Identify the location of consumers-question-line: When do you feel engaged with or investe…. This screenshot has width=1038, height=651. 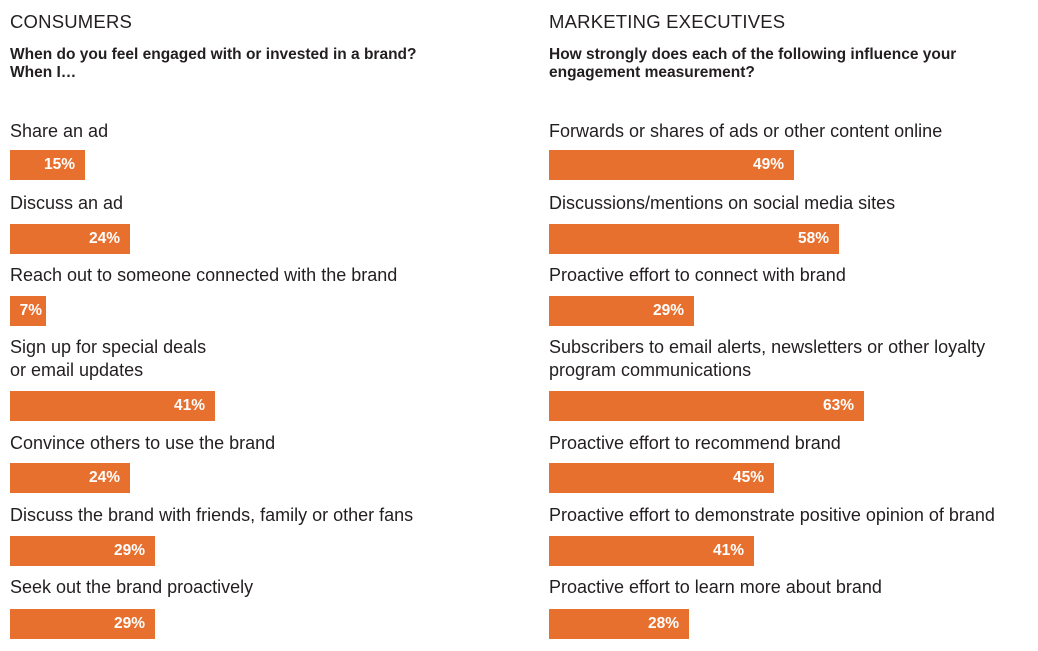
(213, 54).